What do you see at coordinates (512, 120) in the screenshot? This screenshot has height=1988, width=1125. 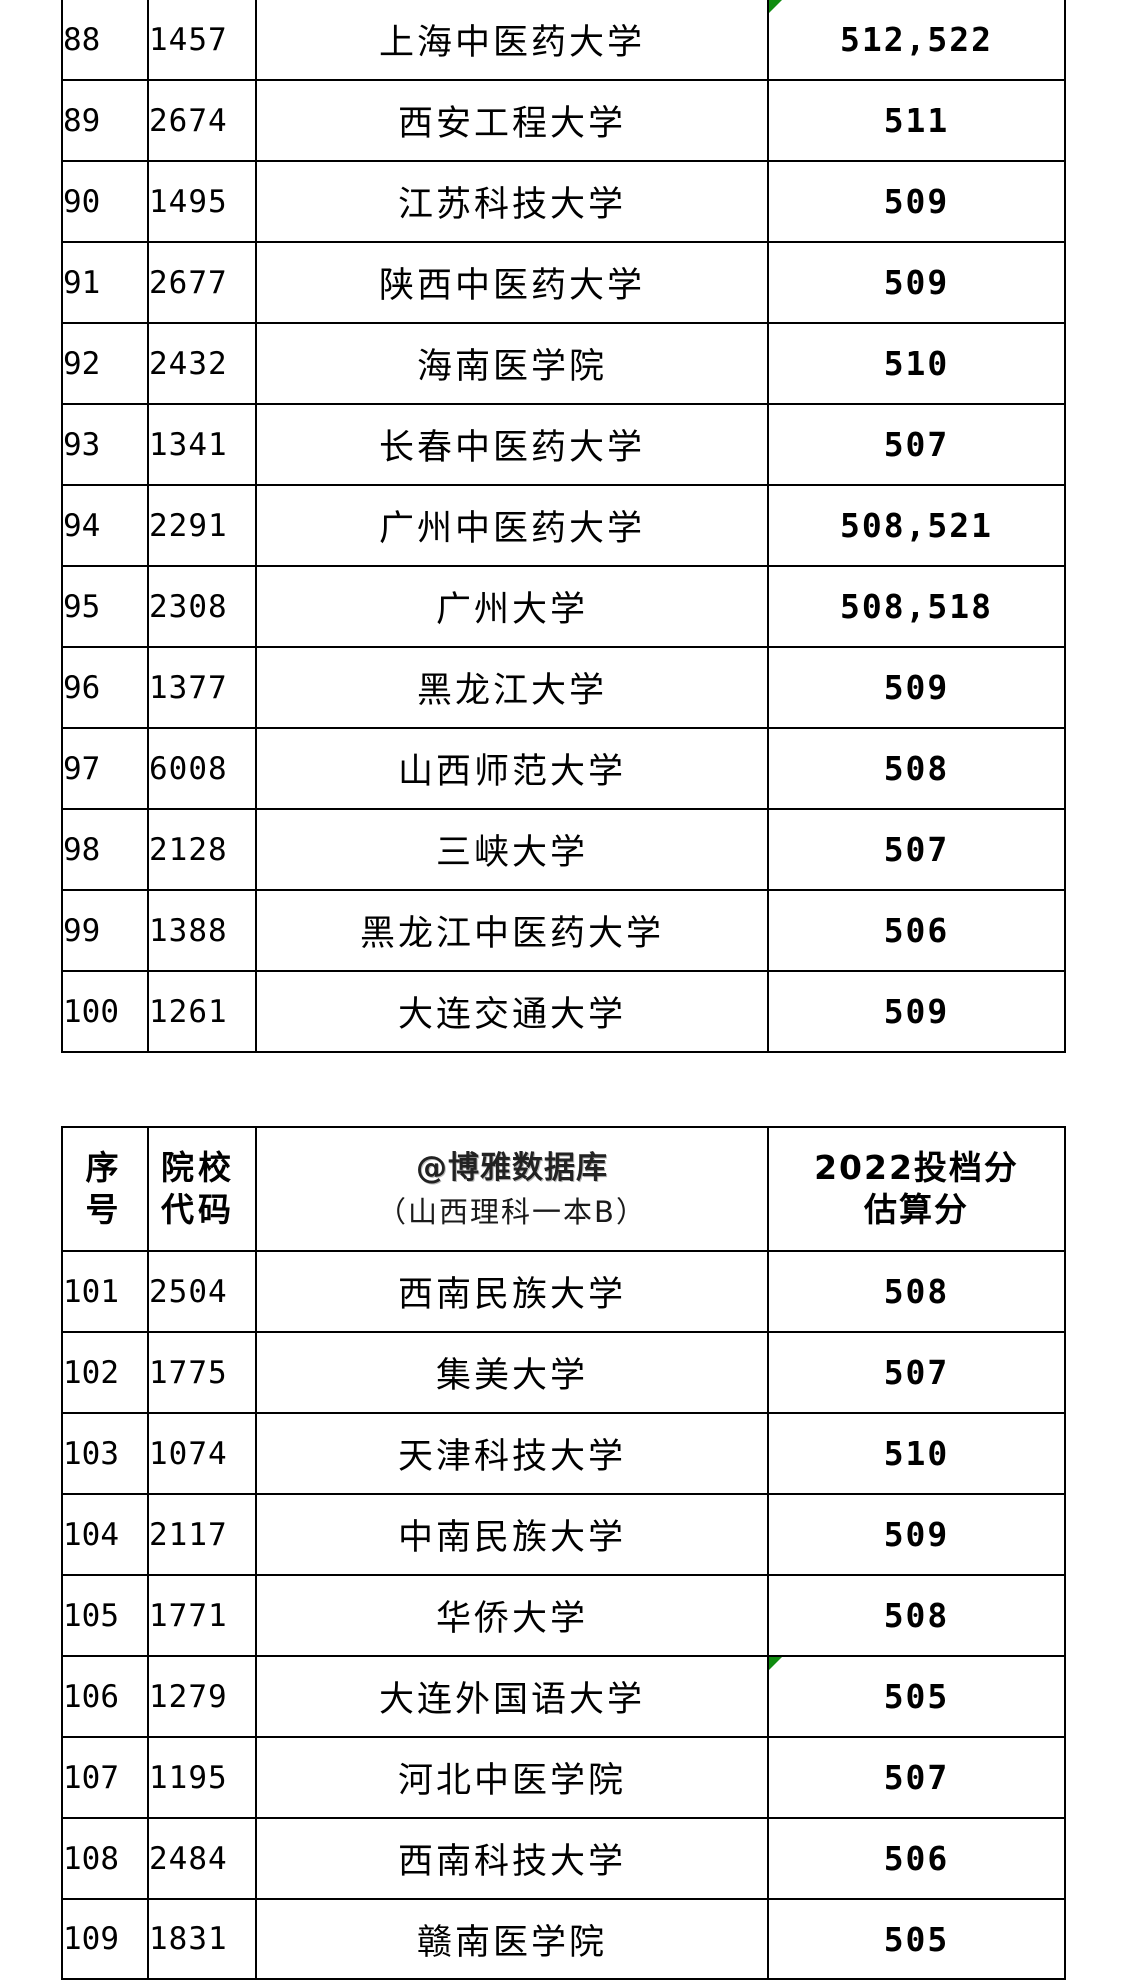 I see `school-name-cell: 西安工程大学` at bounding box center [512, 120].